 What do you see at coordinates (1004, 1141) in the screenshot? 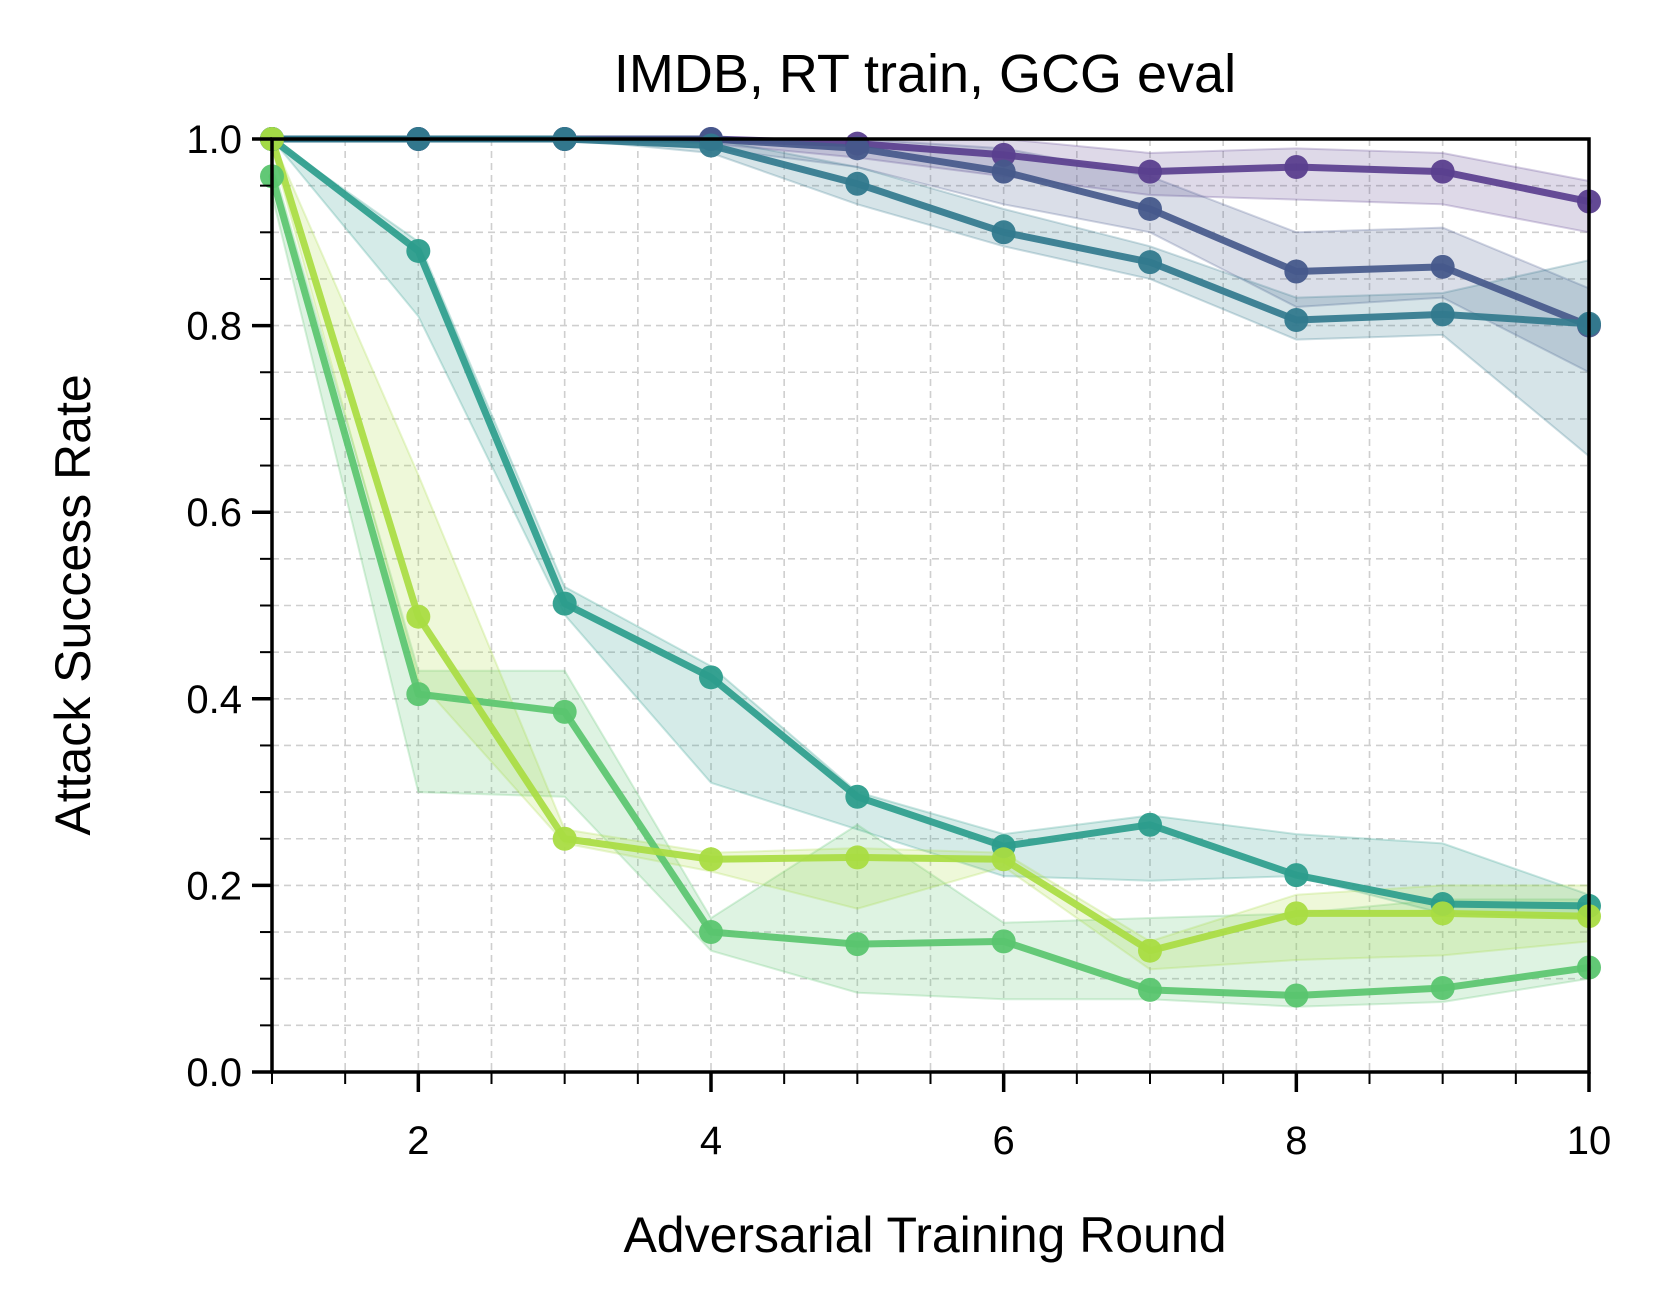
I see `x-tick-label: 6` at bounding box center [1004, 1141].